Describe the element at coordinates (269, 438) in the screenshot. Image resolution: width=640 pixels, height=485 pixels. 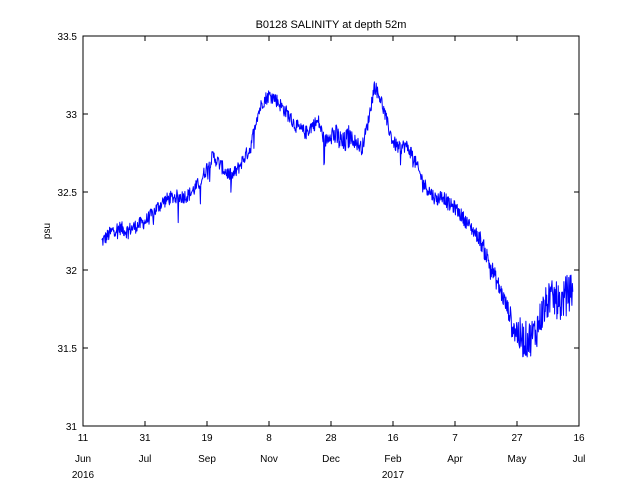
I see `x-tick-day-label: 8` at that location.